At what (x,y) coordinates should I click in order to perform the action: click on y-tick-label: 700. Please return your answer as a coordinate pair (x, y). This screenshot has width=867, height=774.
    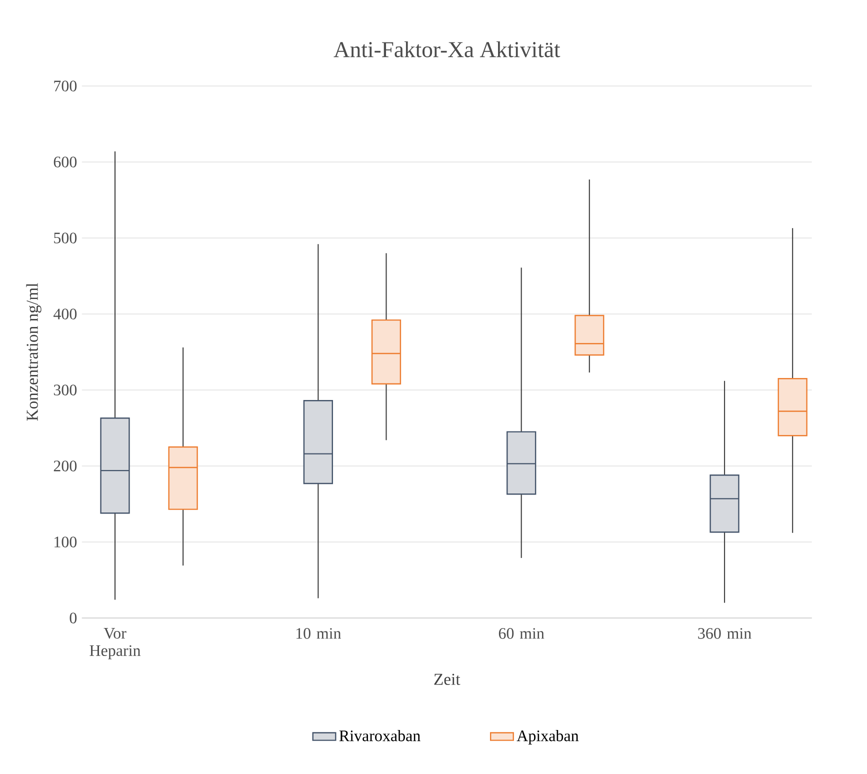
    Looking at the image, I should click on (65, 86).